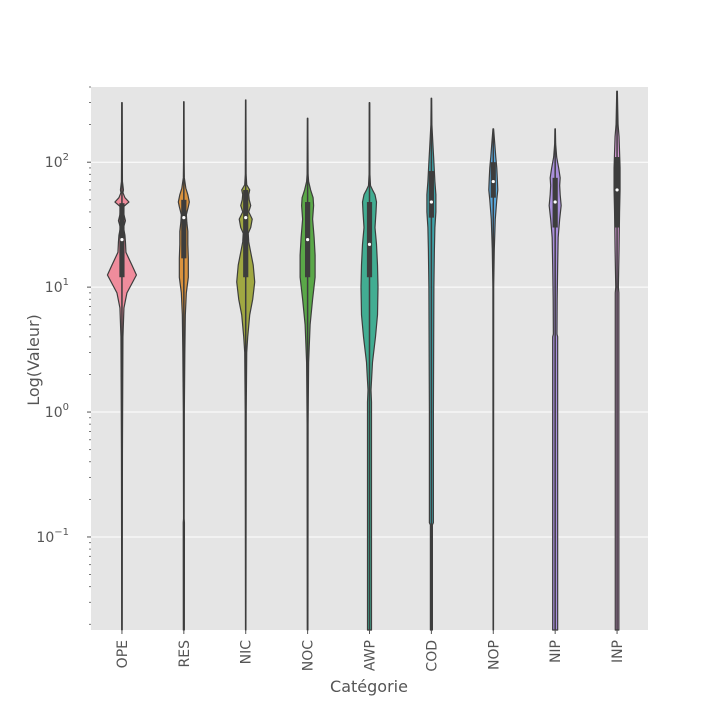 This screenshot has height=720, width=720. What do you see at coordinates (57, 411) in the screenshot?
I see `y-tick-label: 10⁰` at bounding box center [57, 411].